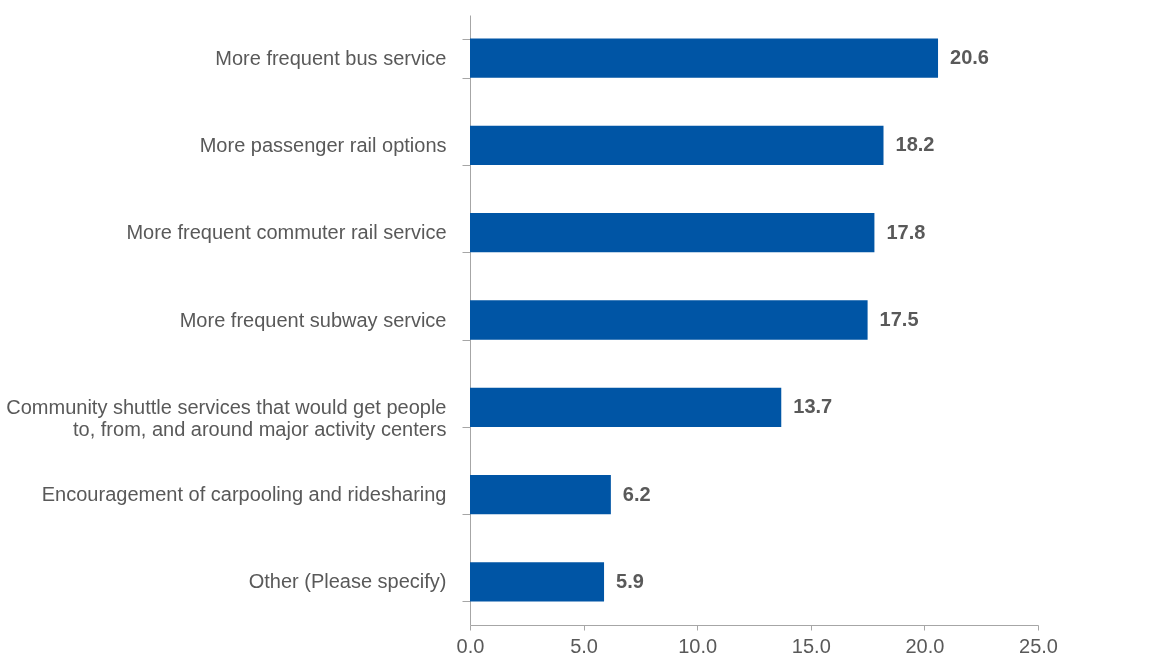 Image resolution: width=1157 pixels, height=665 pixels. I want to click on x-tick-label: 0.0, so click(470, 645).